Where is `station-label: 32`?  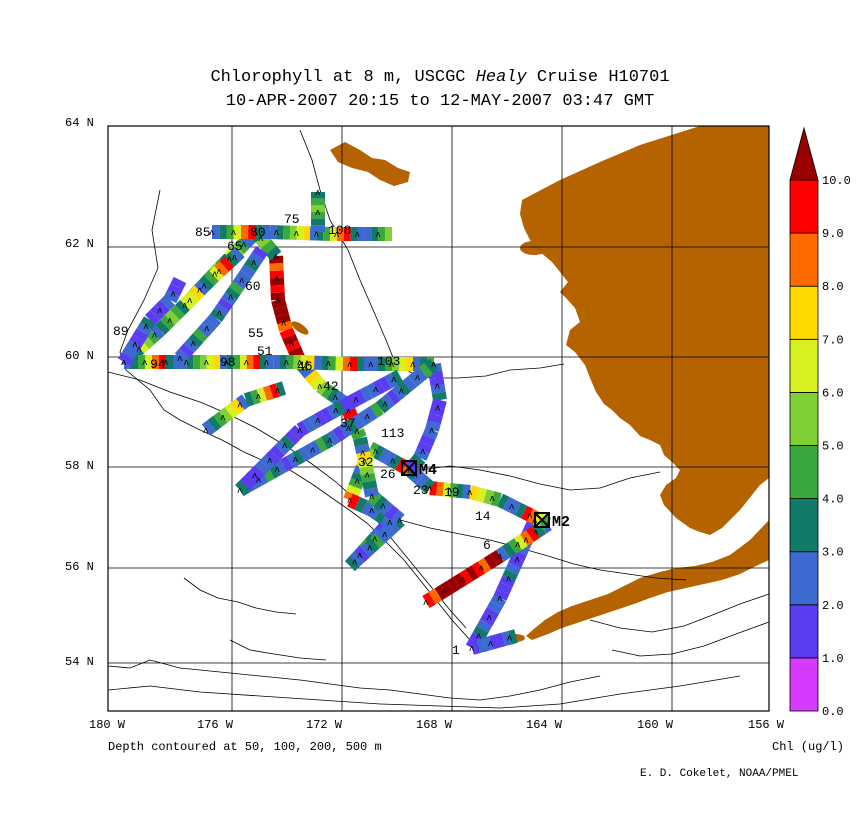 station-label: 32 is located at coordinates (366, 462).